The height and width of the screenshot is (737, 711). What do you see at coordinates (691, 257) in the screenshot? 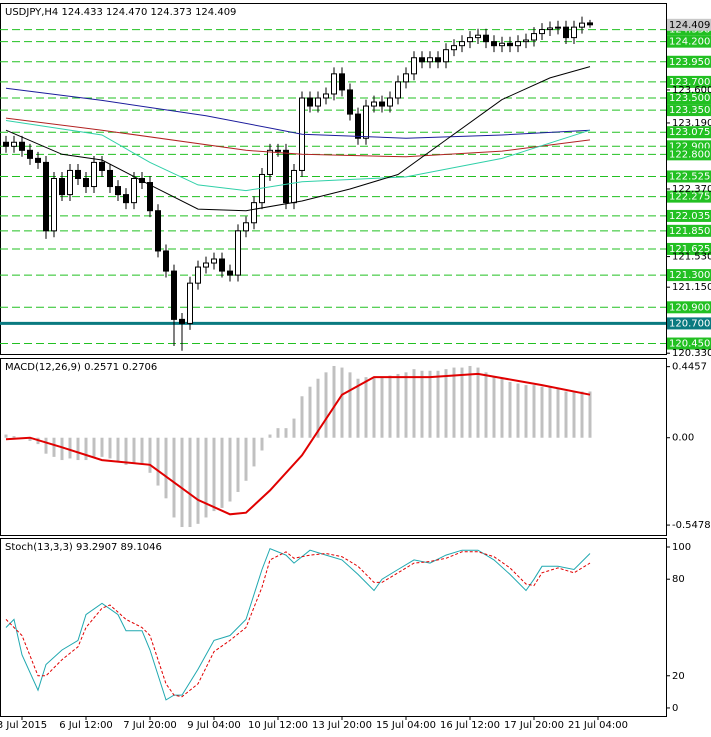
I see `y-tick-label: 121.530` at bounding box center [691, 257].